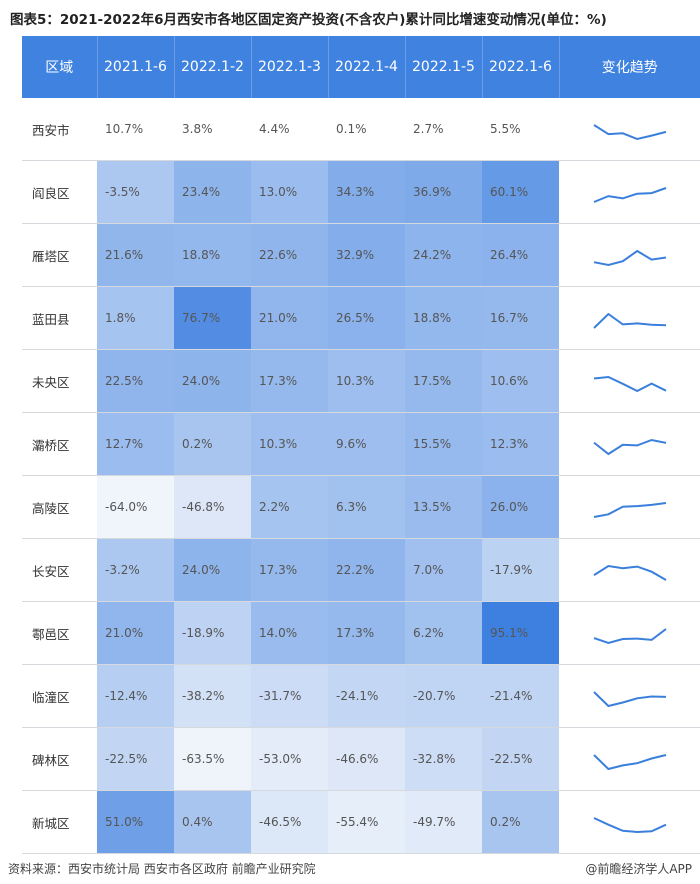  What do you see at coordinates (443, 822) in the screenshot?
I see `value-cell: -49.7%` at bounding box center [443, 822].